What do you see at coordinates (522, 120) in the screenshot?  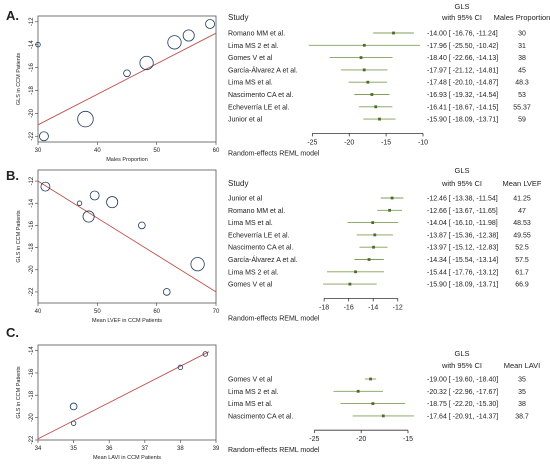 I see `forest-extra-value: 59` at bounding box center [522, 120].